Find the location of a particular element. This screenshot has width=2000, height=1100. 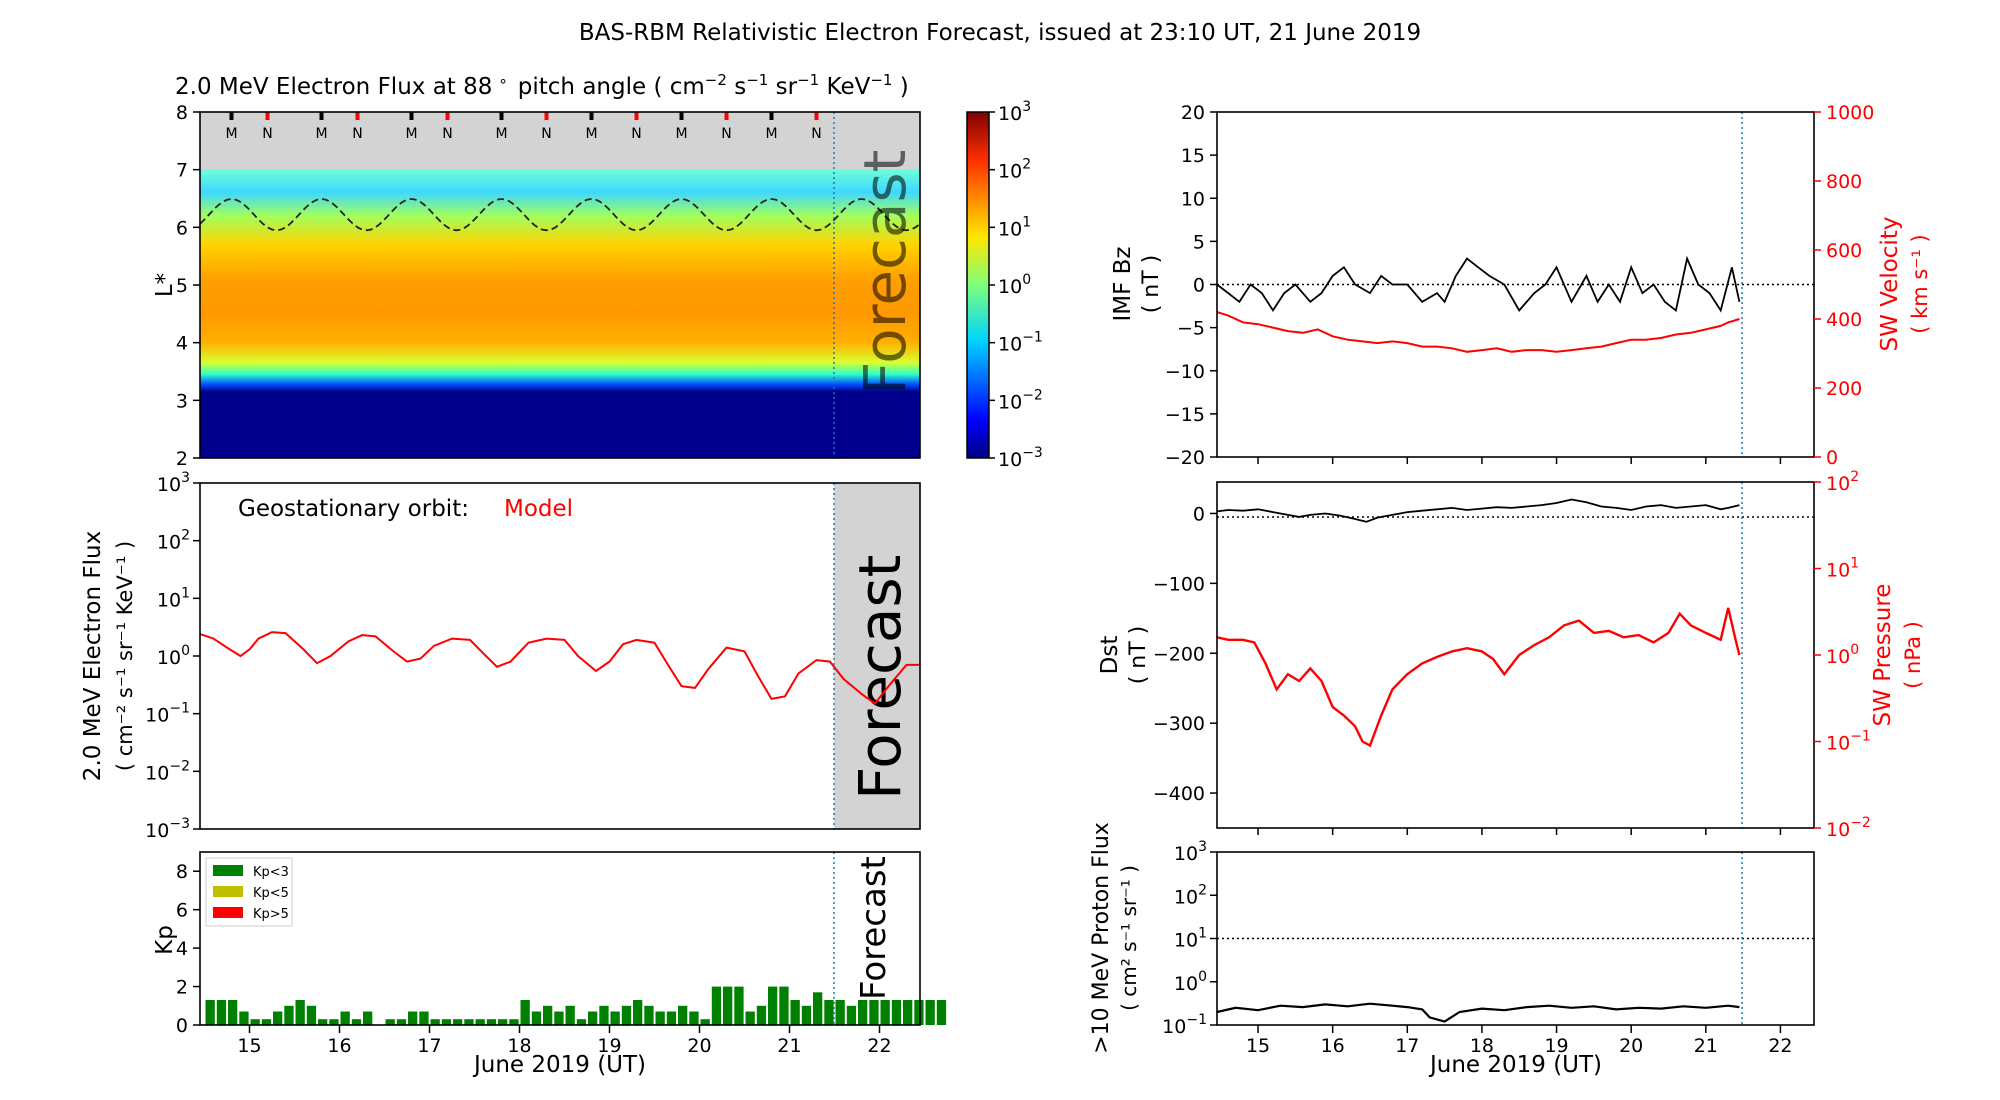

map-ytick-0: 2 is located at coordinates (182, 459).